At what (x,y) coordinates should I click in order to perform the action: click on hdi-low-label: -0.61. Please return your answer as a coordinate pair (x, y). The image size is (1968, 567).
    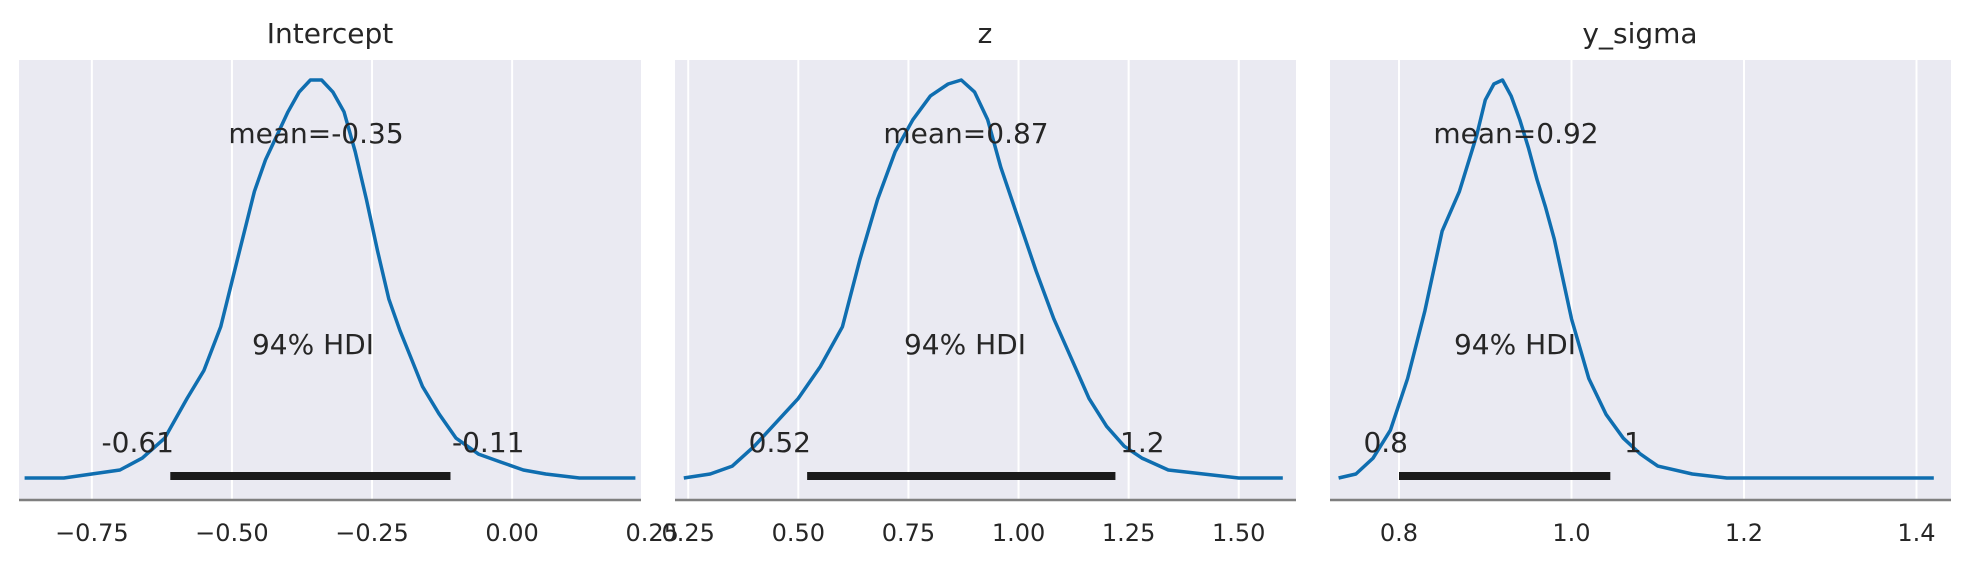
    Looking at the image, I should click on (138, 442).